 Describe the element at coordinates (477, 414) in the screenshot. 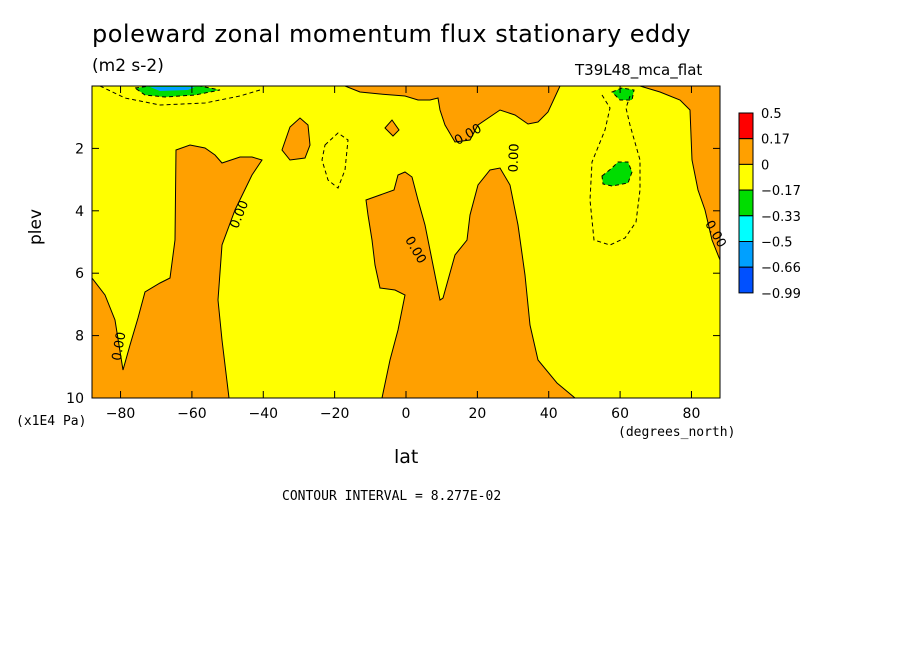

I see `x-tick-label: 20` at that location.